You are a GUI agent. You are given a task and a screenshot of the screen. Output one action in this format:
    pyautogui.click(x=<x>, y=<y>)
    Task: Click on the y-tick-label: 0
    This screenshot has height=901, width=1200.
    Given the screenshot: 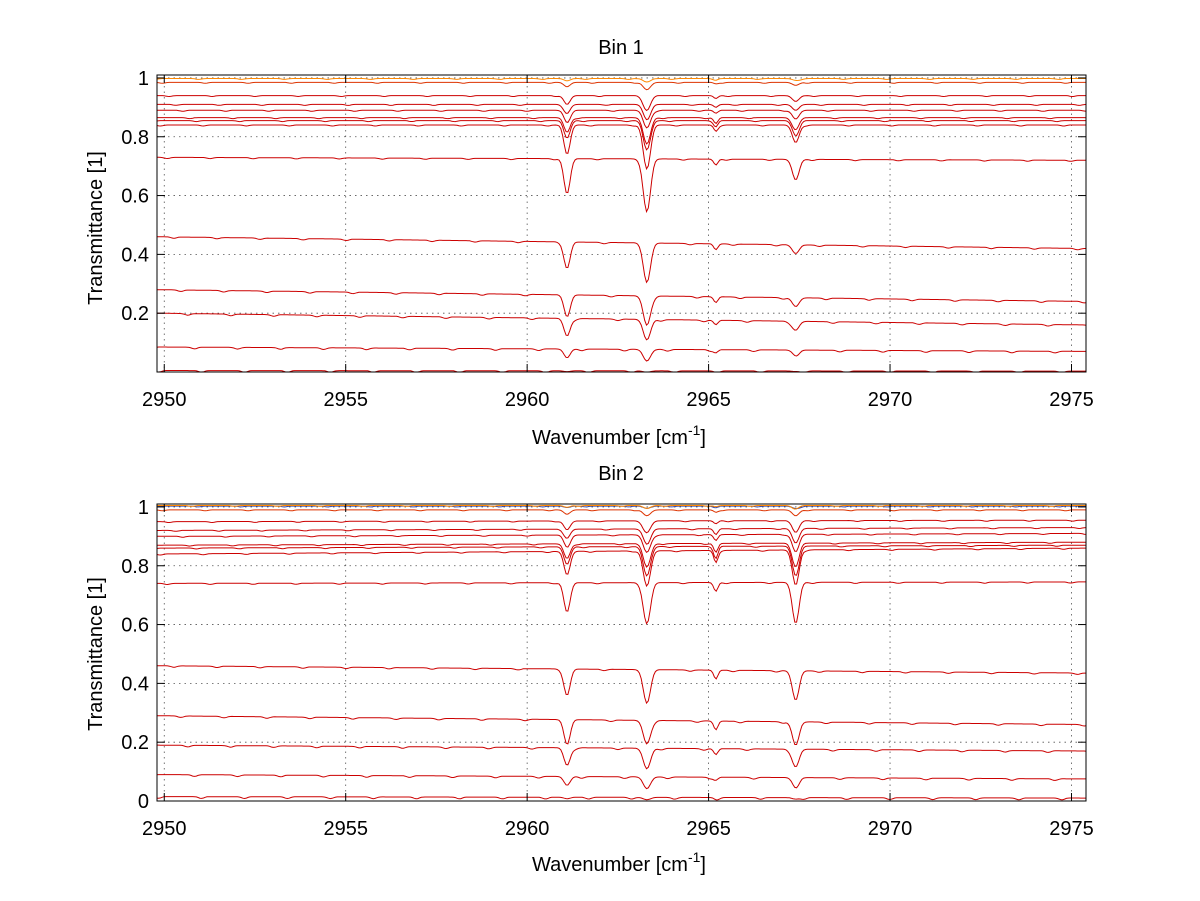 What is the action you would take?
    pyautogui.click(x=143, y=802)
    